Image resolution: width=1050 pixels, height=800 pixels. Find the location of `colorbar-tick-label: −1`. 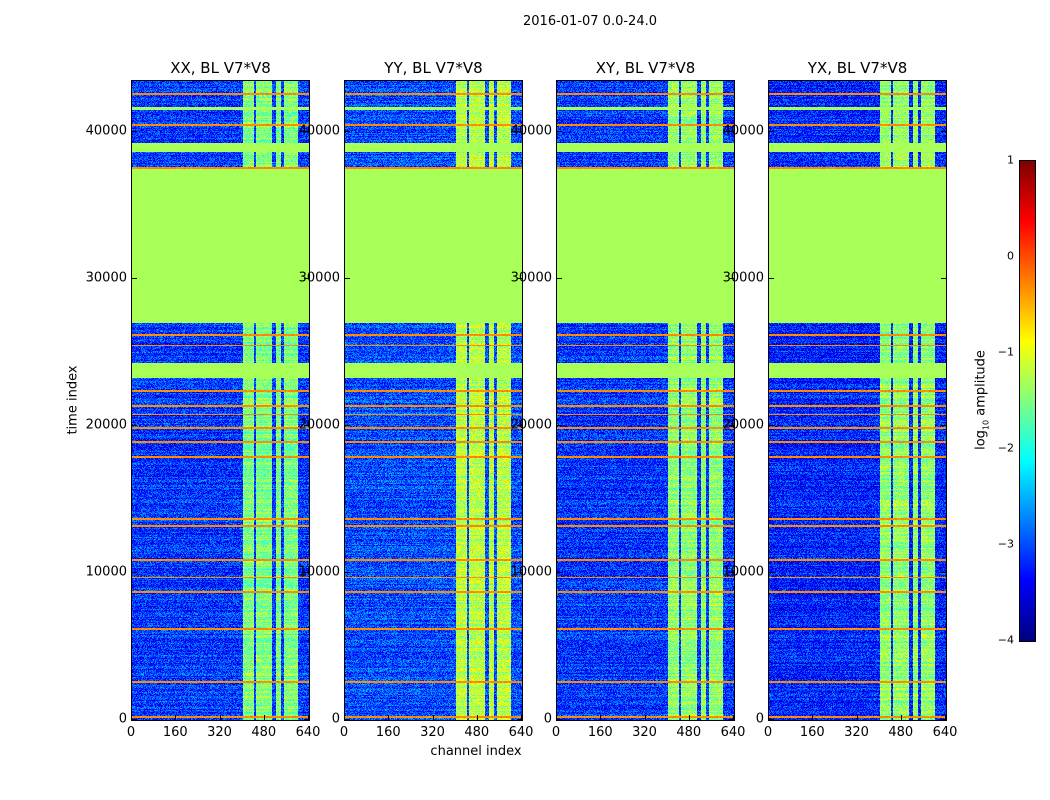

colorbar-tick-label: −1 is located at coordinates (1005, 352).